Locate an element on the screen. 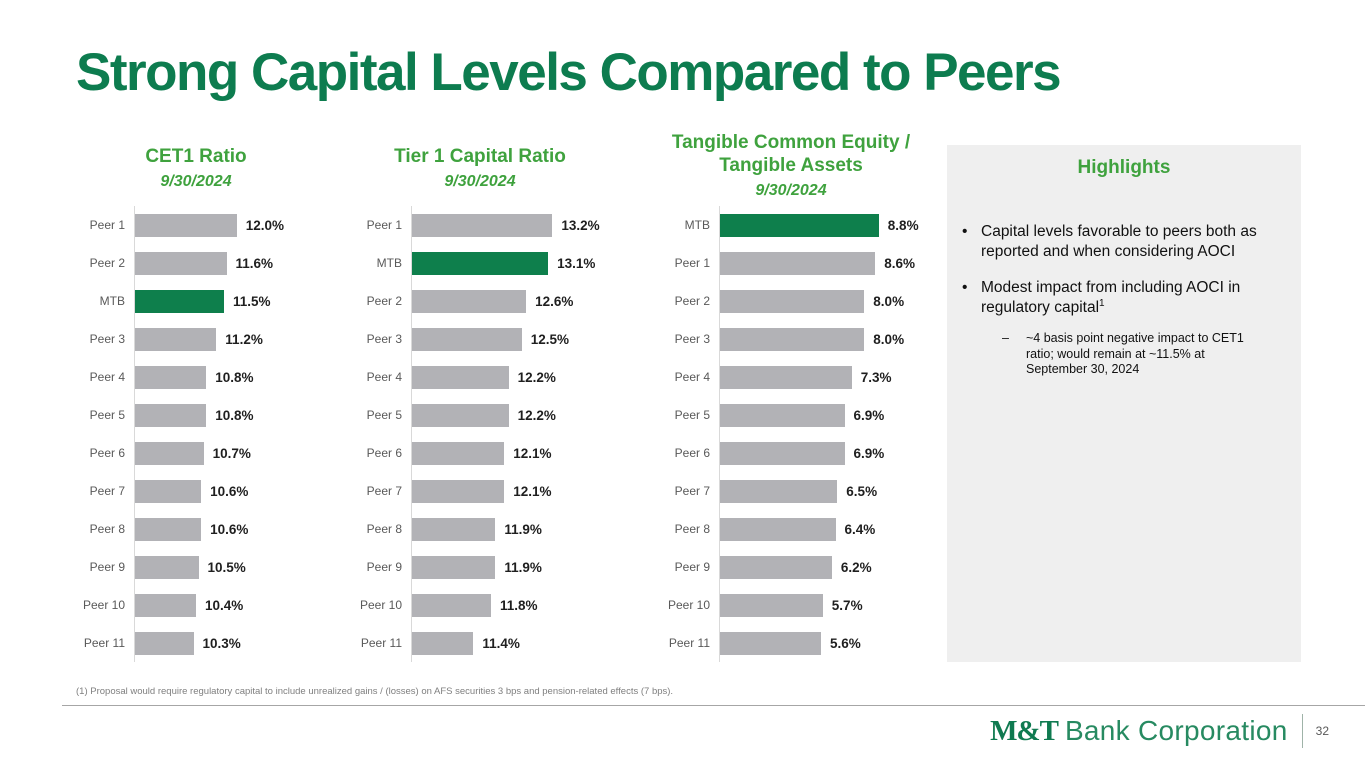 Image resolution: width=1365 pixels, height=768 pixels. bar-row: Peer 11 5.6% is located at coordinates (791, 643).